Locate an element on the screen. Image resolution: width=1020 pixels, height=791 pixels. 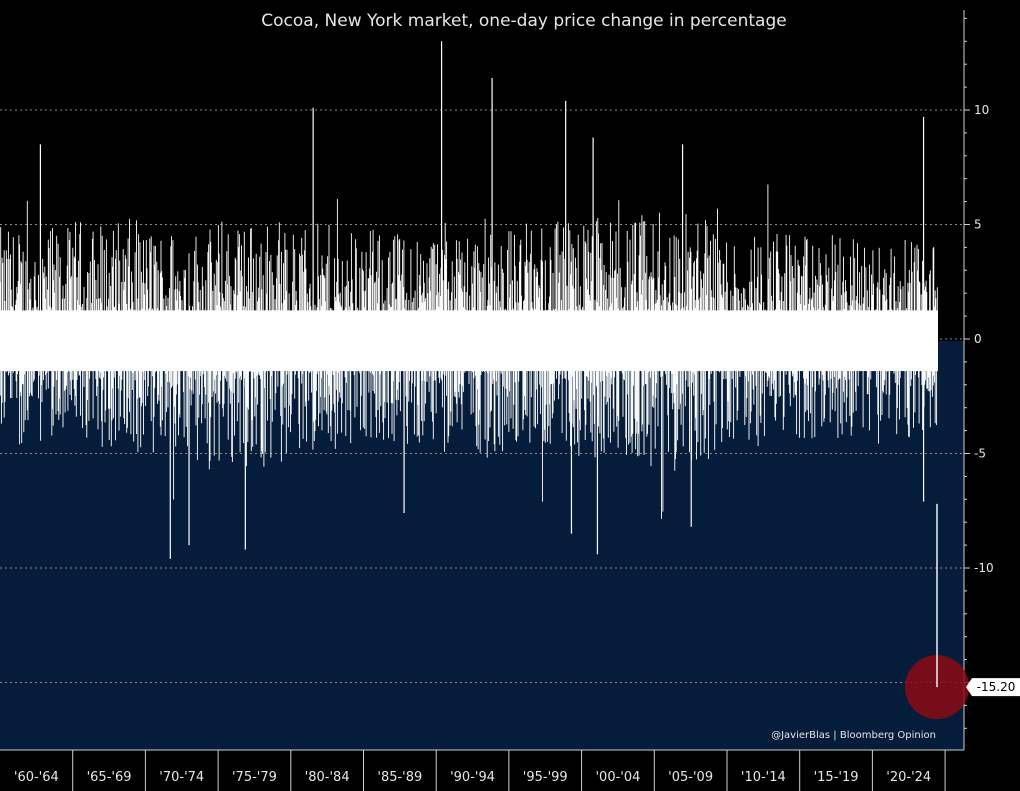
x-tick-label: '05-'09 is located at coordinates (690, 777).